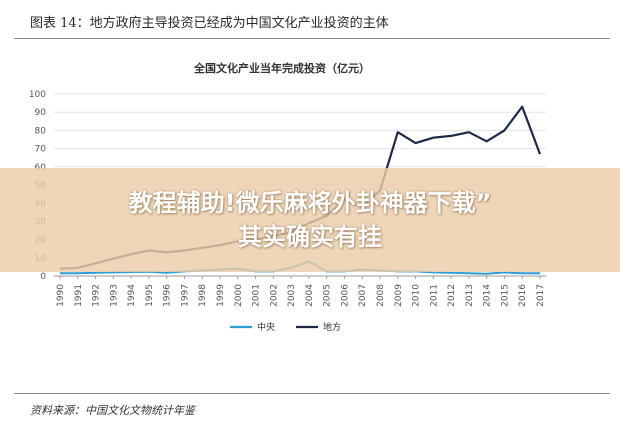 This screenshot has height=440, width=620. What do you see at coordinates (114, 295) in the screenshot?
I see `x-tick-label: 1993` at bounding box center [114, 295].